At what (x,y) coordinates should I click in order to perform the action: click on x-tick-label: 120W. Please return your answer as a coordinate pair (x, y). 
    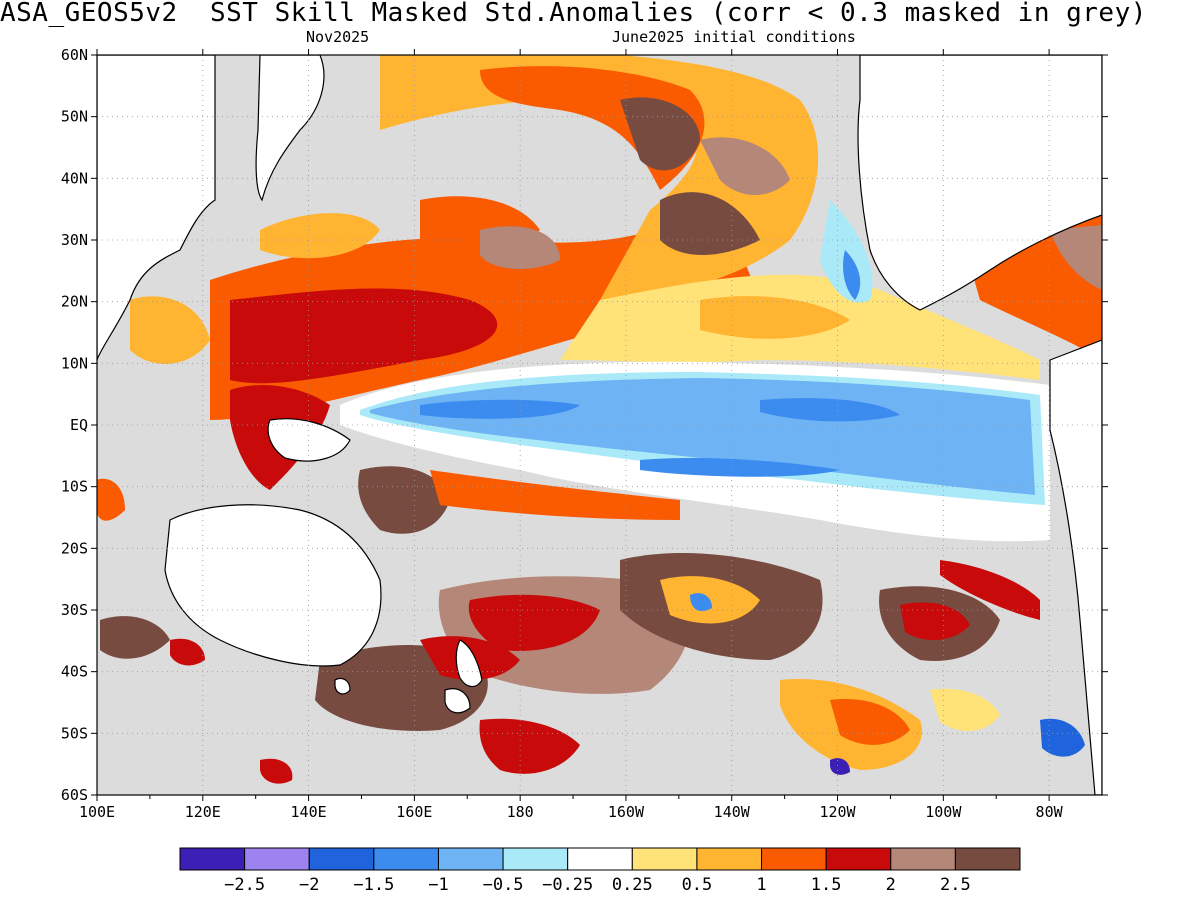
    Looking at the image, I should click on (837, 812).